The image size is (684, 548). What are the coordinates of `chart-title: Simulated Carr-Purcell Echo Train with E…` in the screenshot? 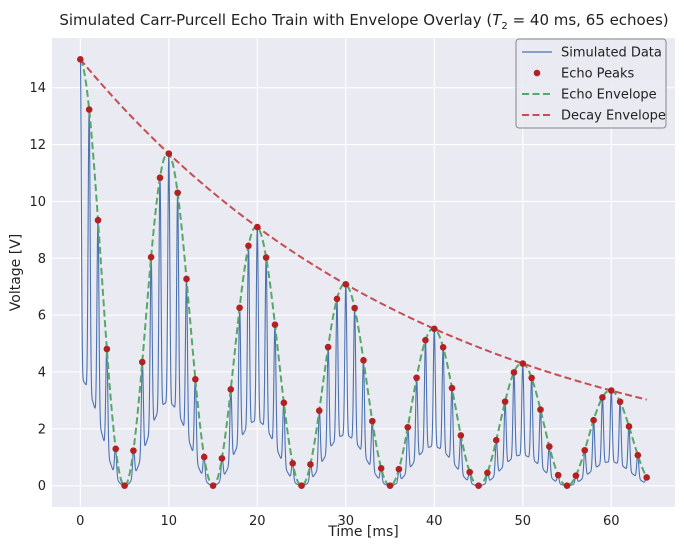 It's located at (363, 21).